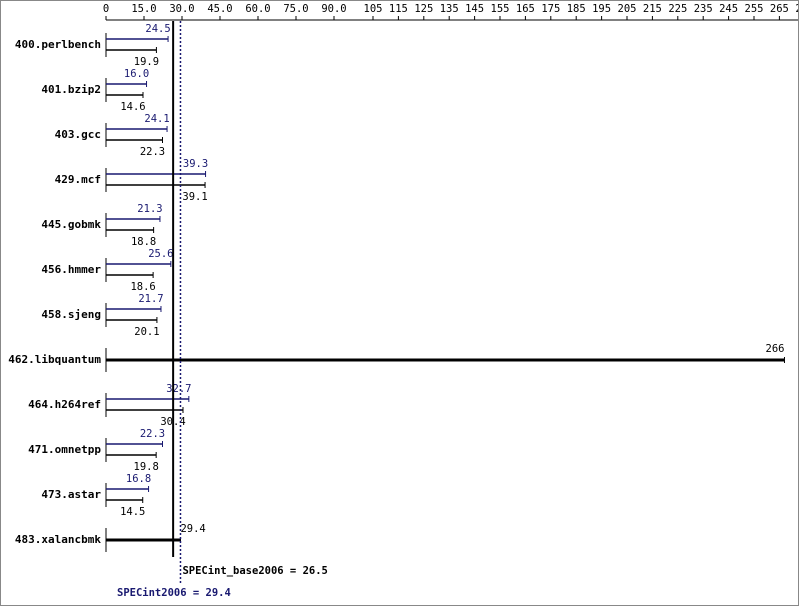  I want to click on category-label: 401.bzip2, so click(71, 89).